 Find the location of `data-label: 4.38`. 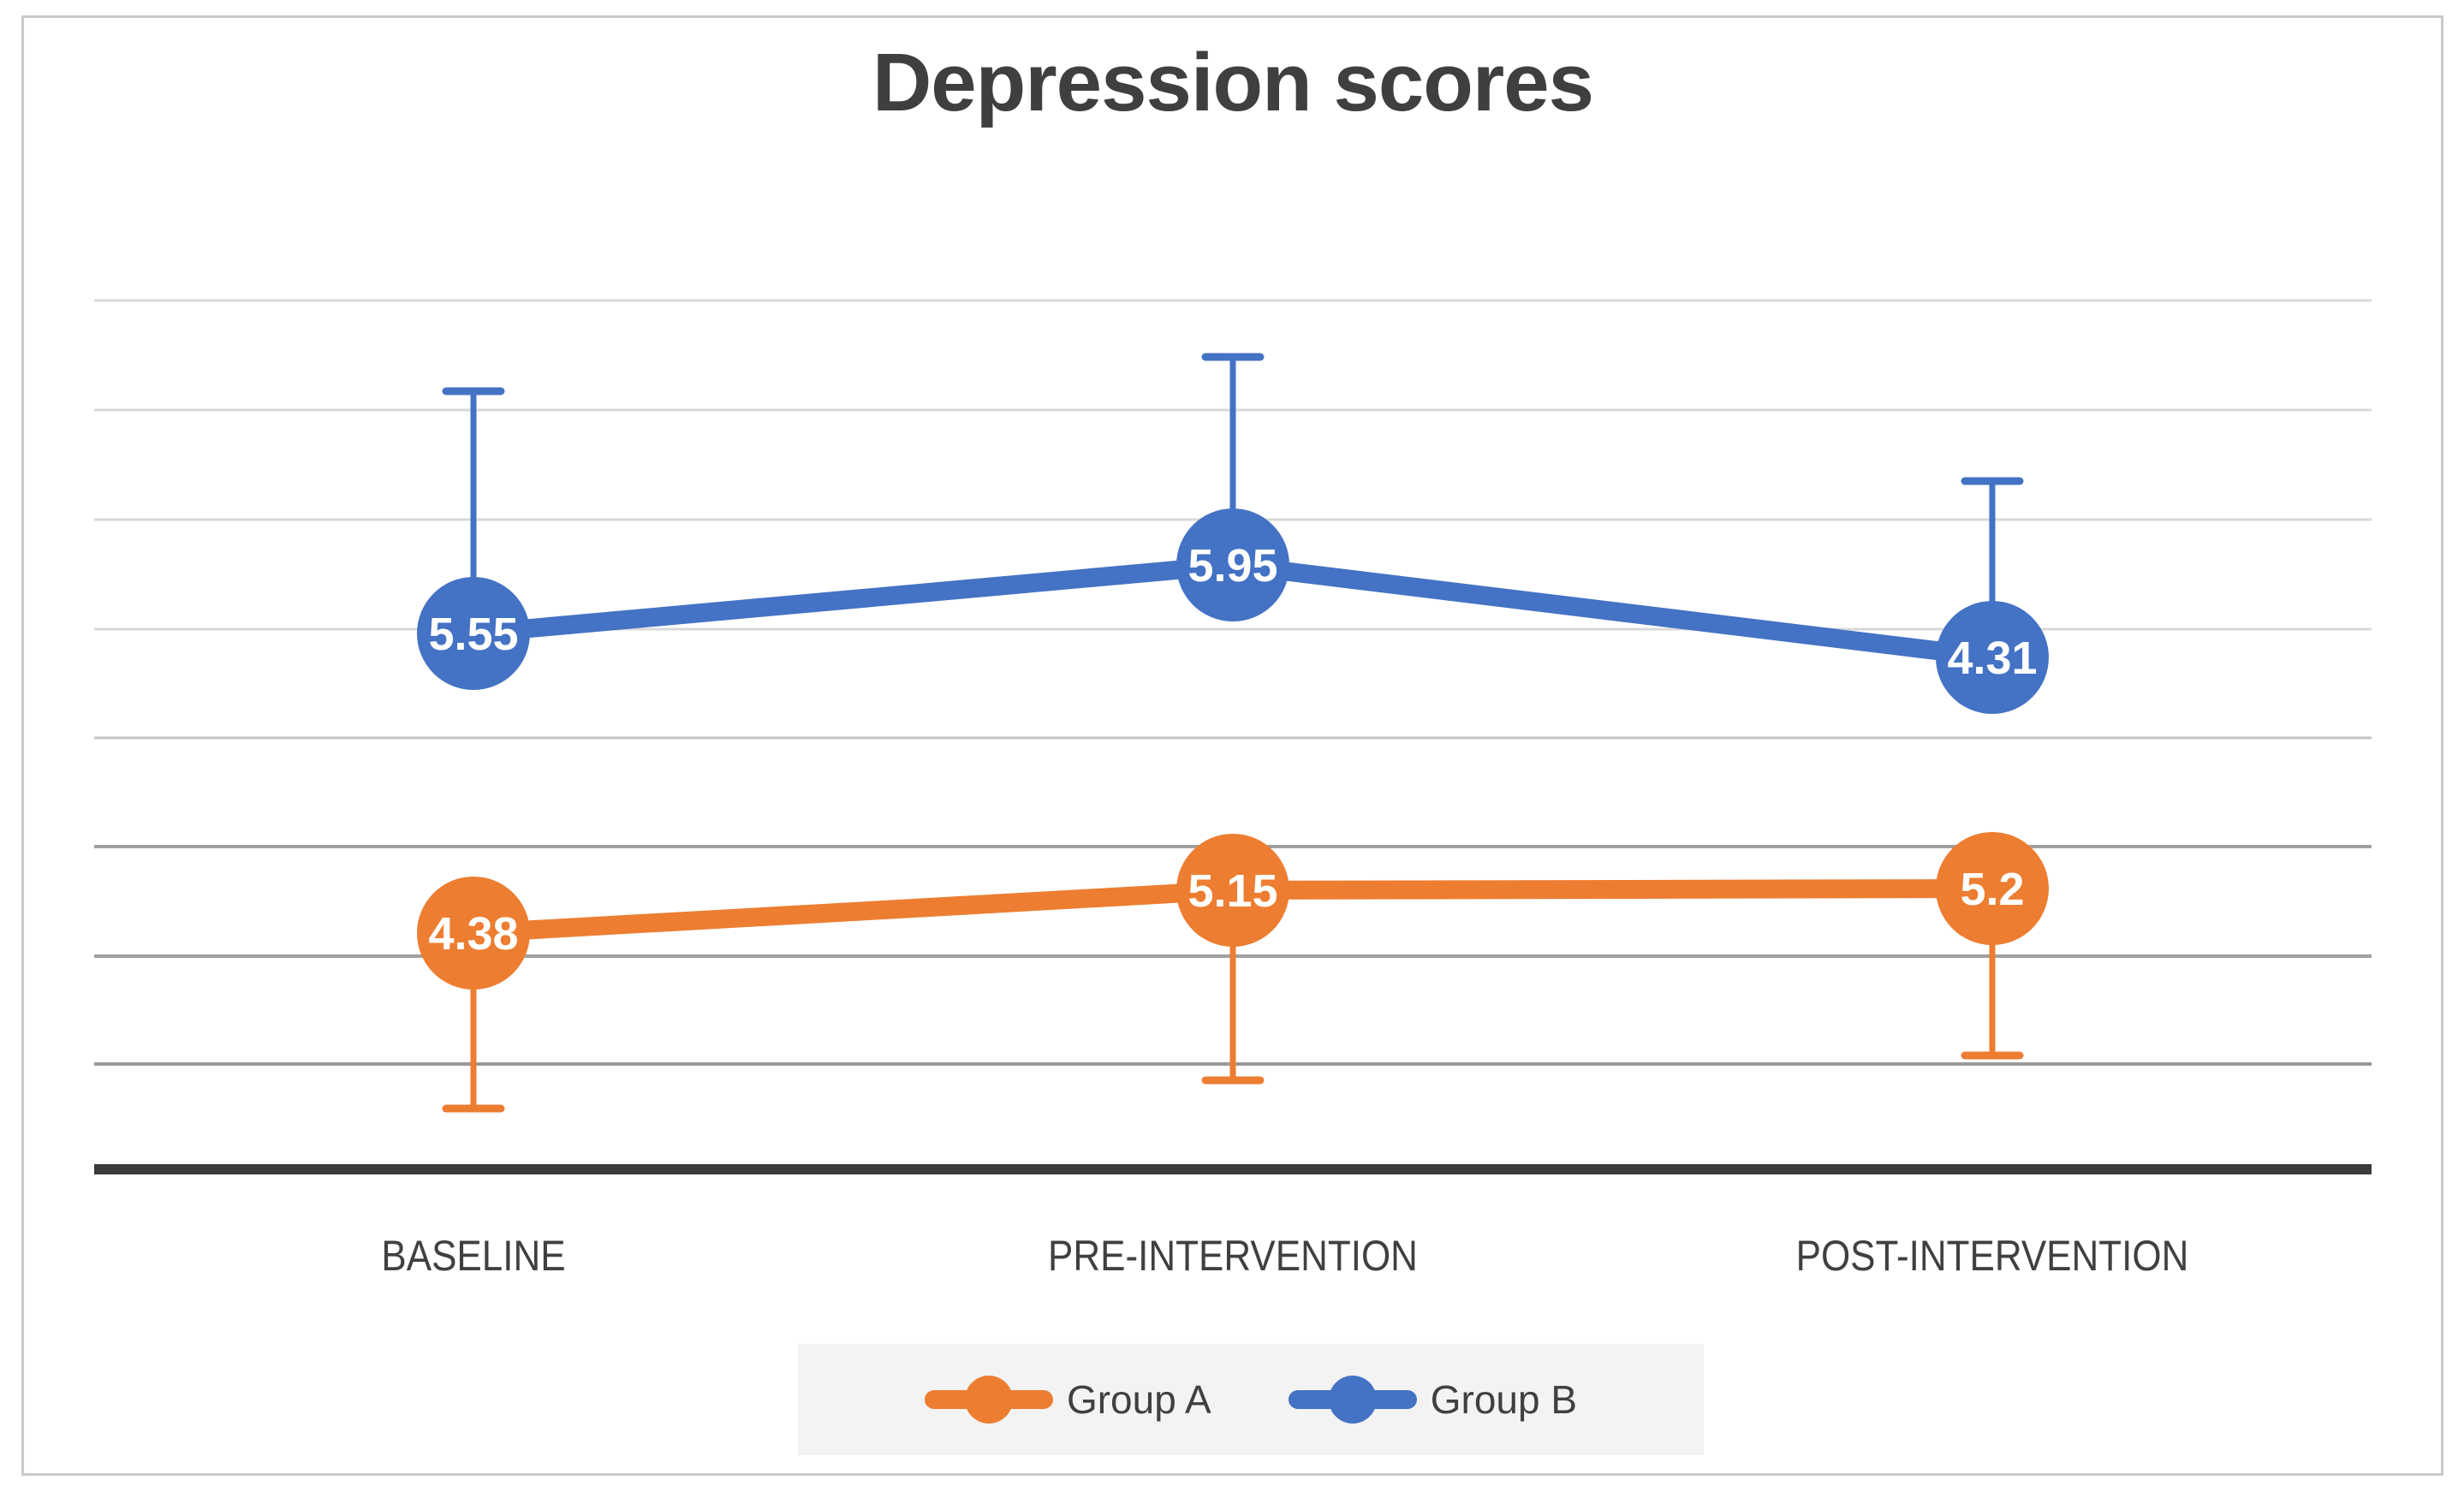

data-label: 4.38 is located at coordinates (473, 934).